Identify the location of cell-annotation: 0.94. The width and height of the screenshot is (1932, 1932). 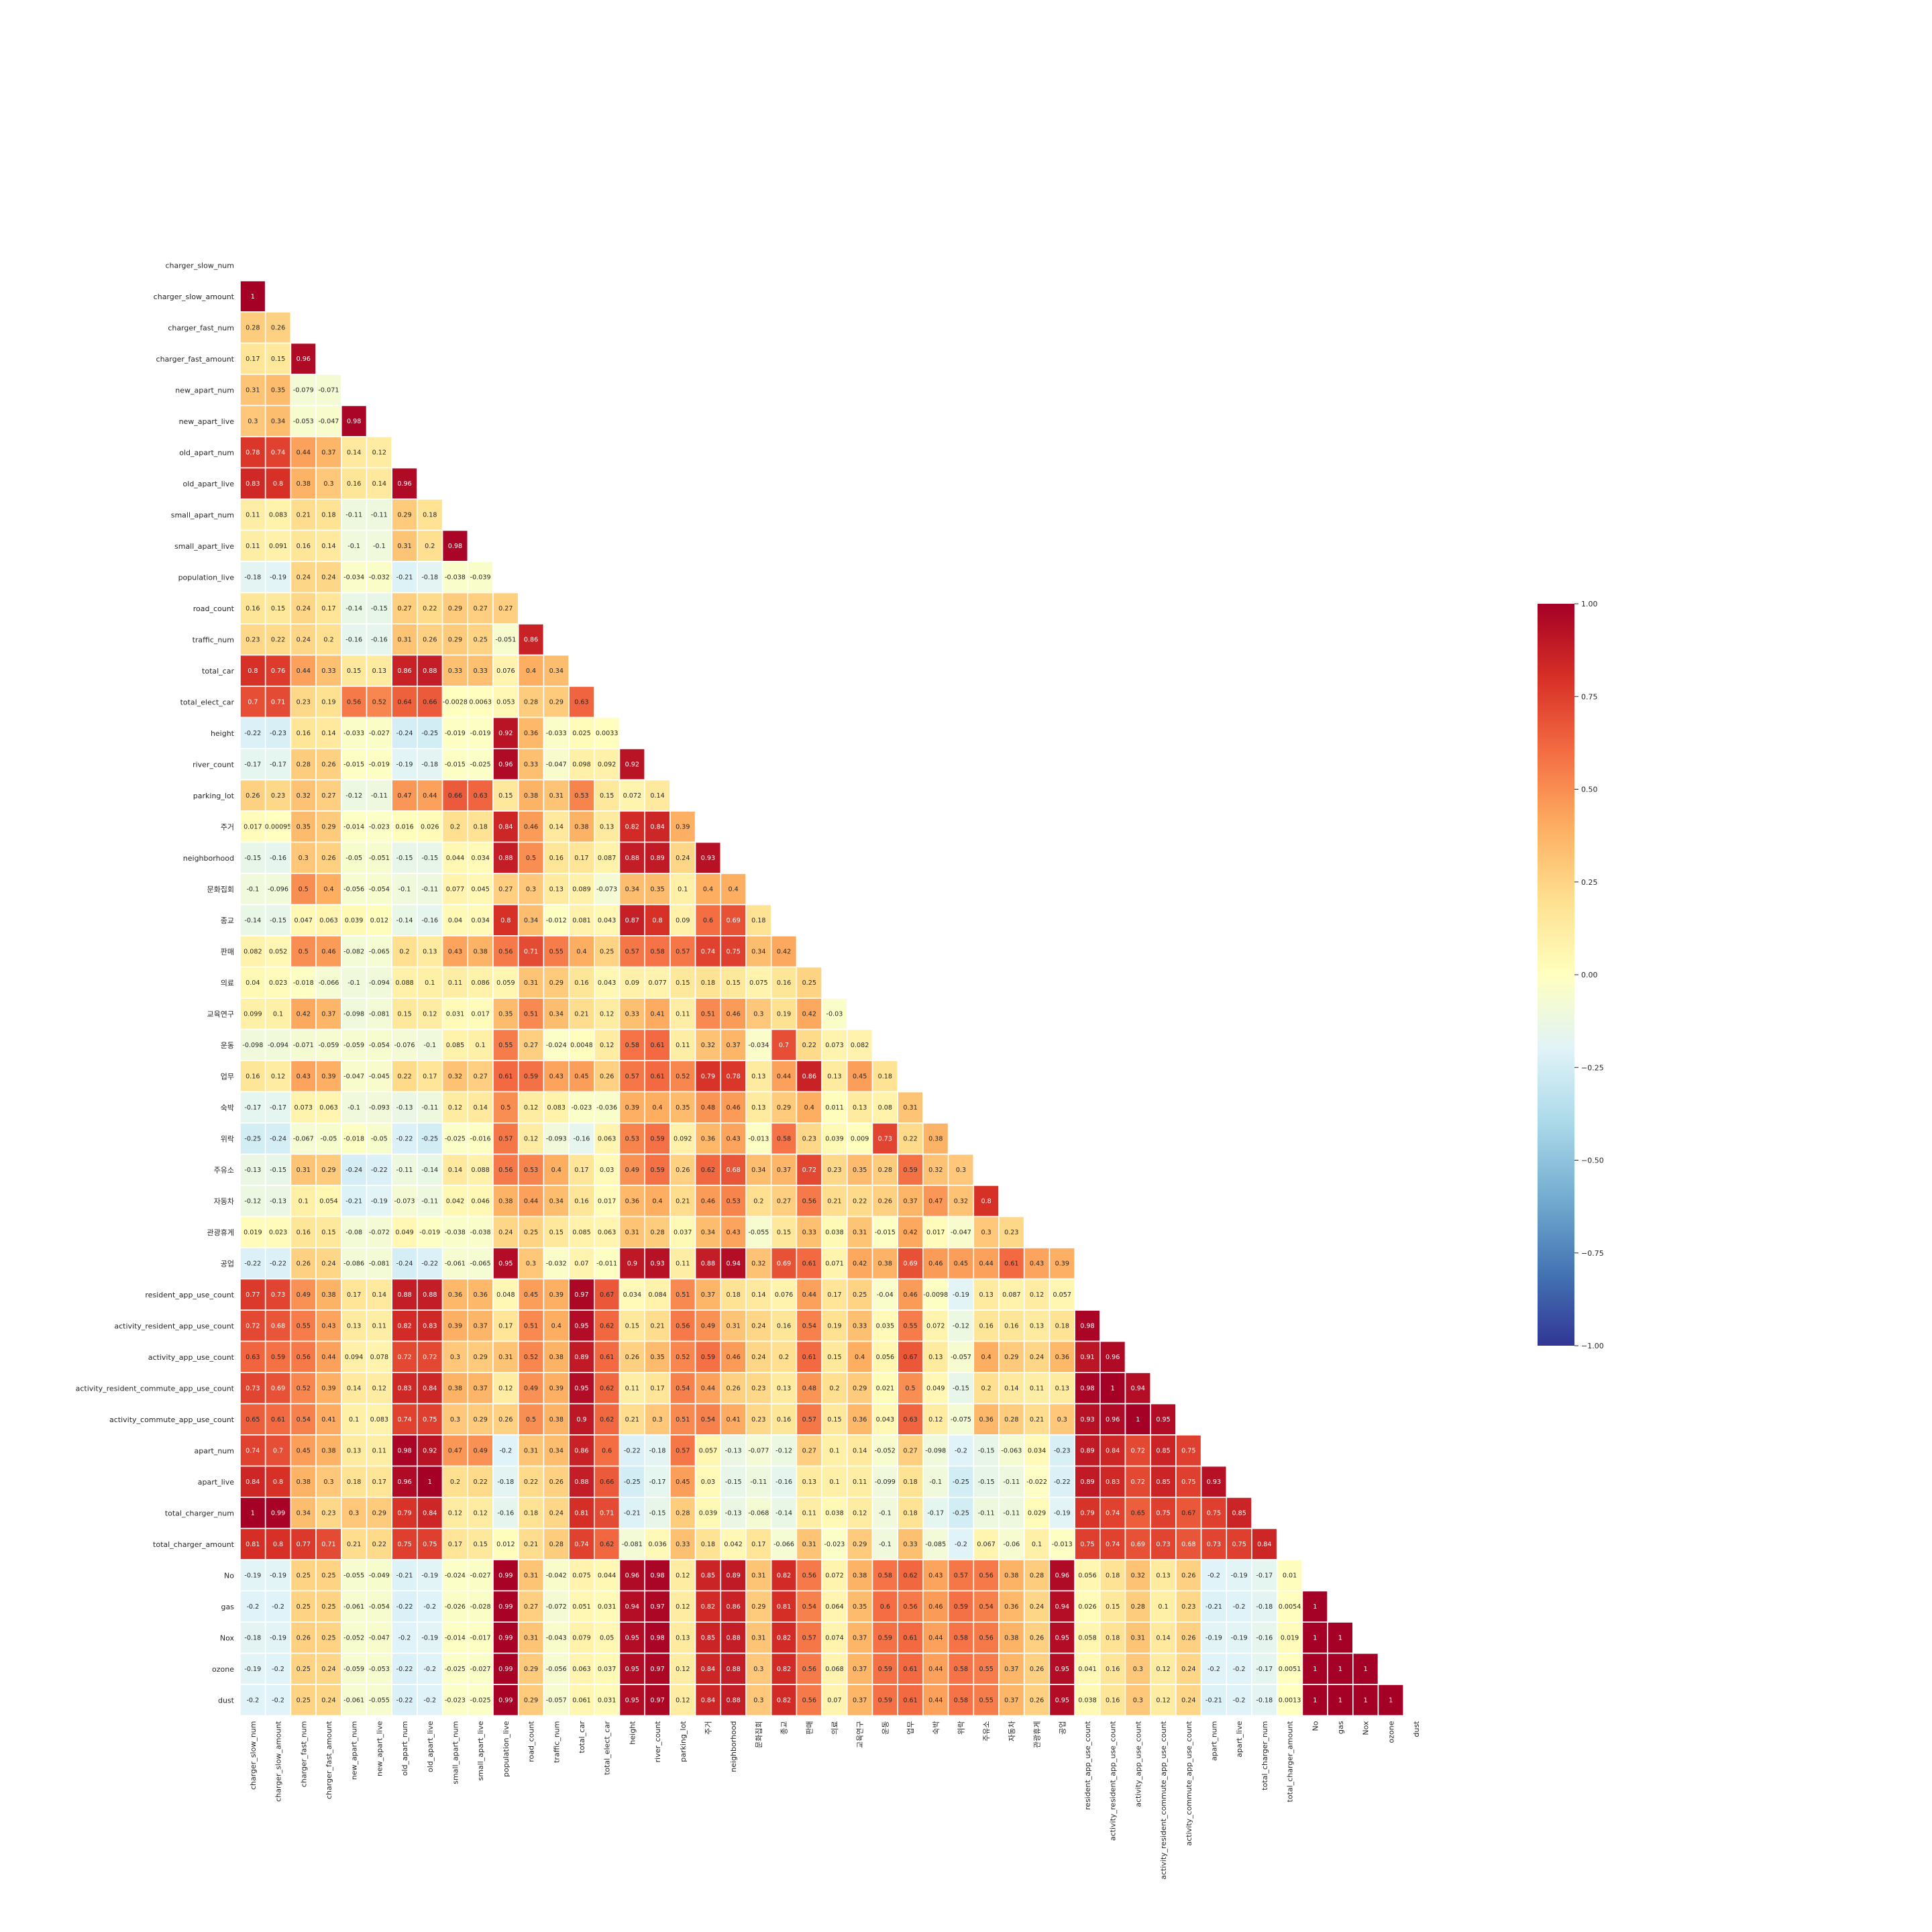
(632, 1607).